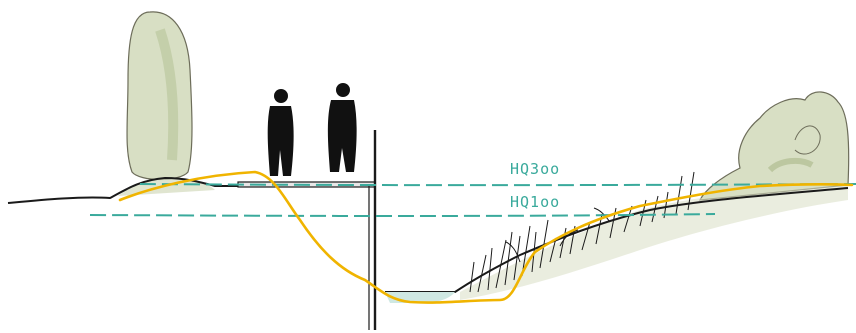 Image resolution: width=856 pixels, height=333 pixels. What do you see at coordinates (372, 230) in the screenshot?
I see `retaining-wall` at bounding box center [372, 230].